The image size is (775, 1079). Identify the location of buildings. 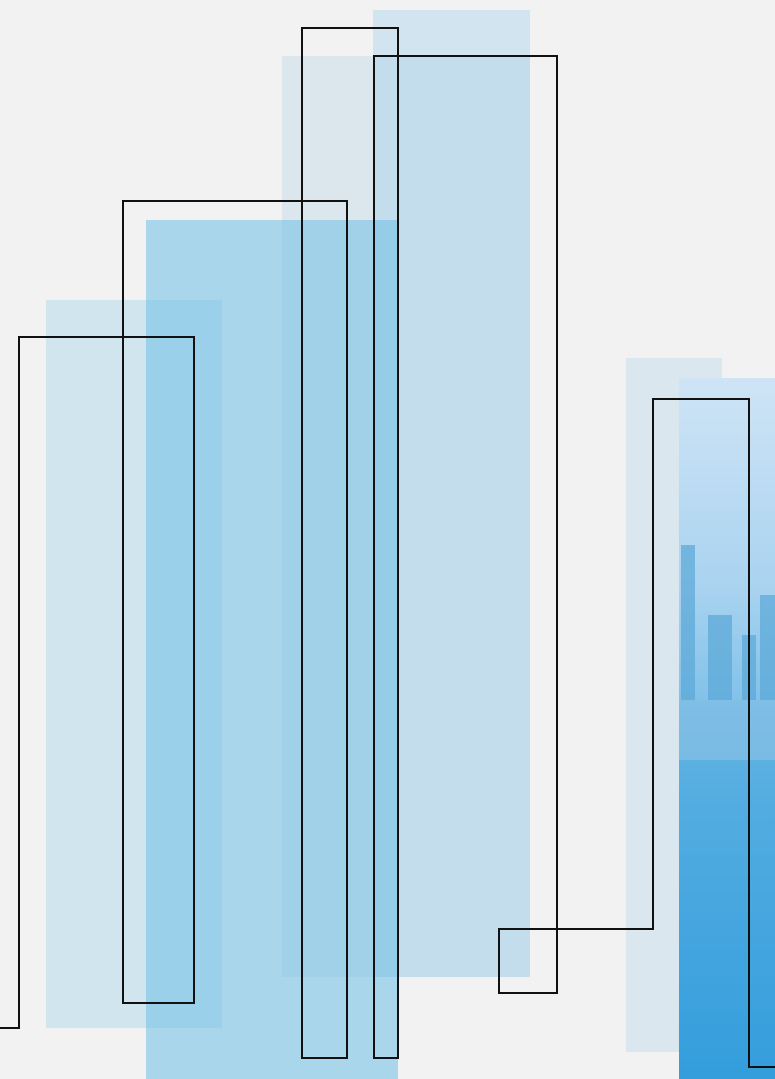
(727, 812).